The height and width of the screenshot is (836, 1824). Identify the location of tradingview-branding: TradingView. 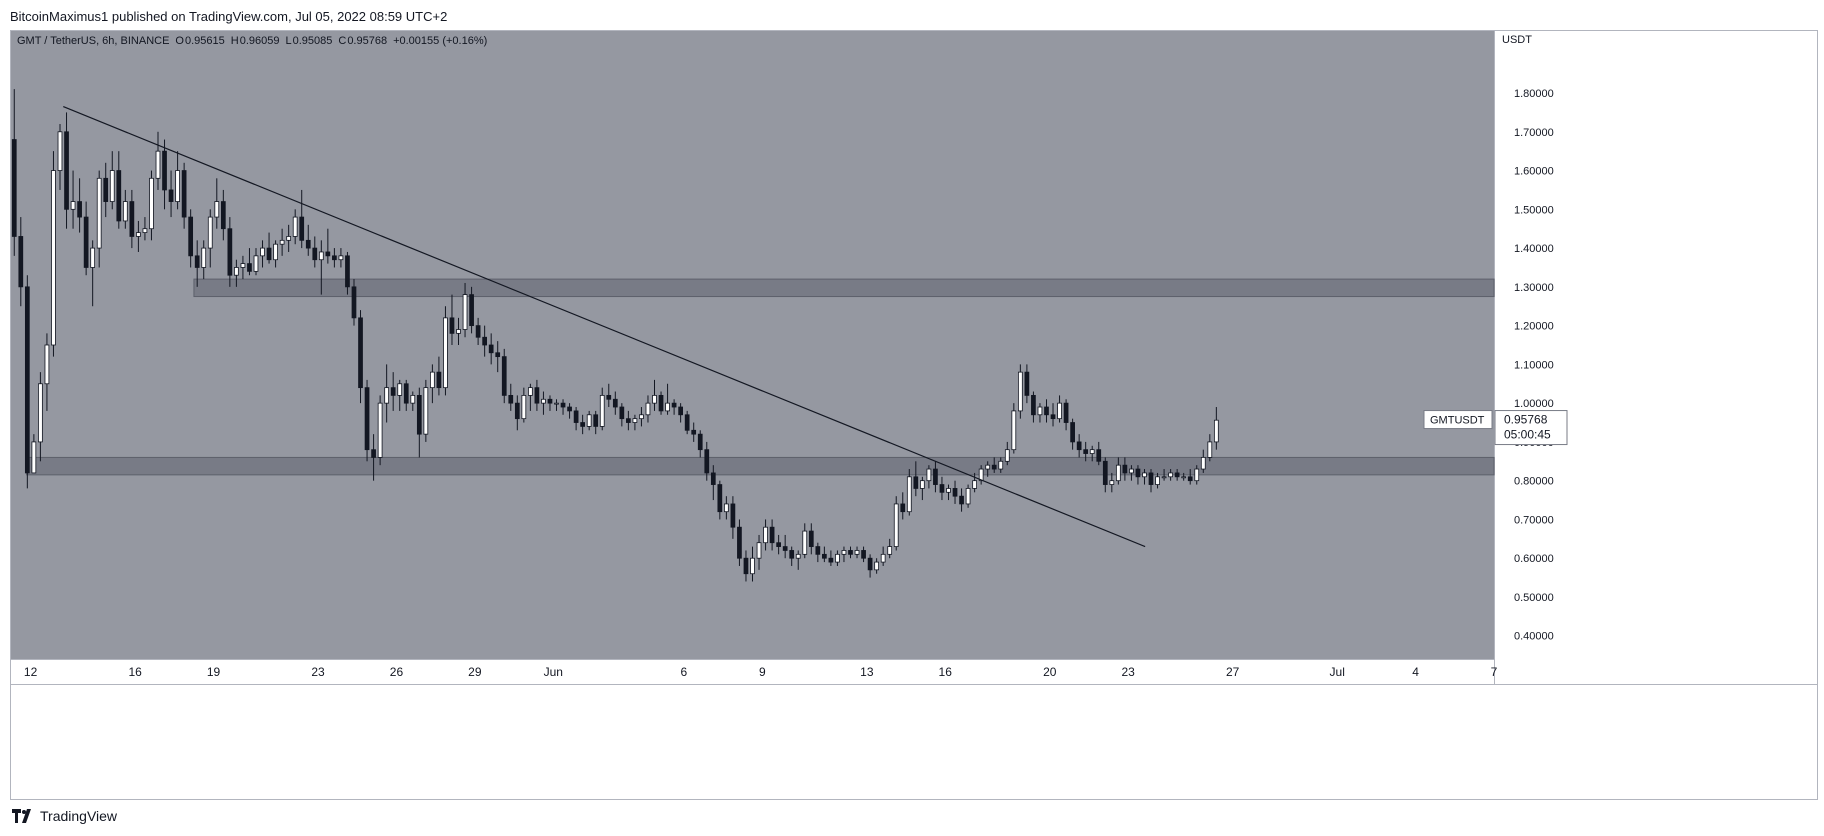
(64, 816).